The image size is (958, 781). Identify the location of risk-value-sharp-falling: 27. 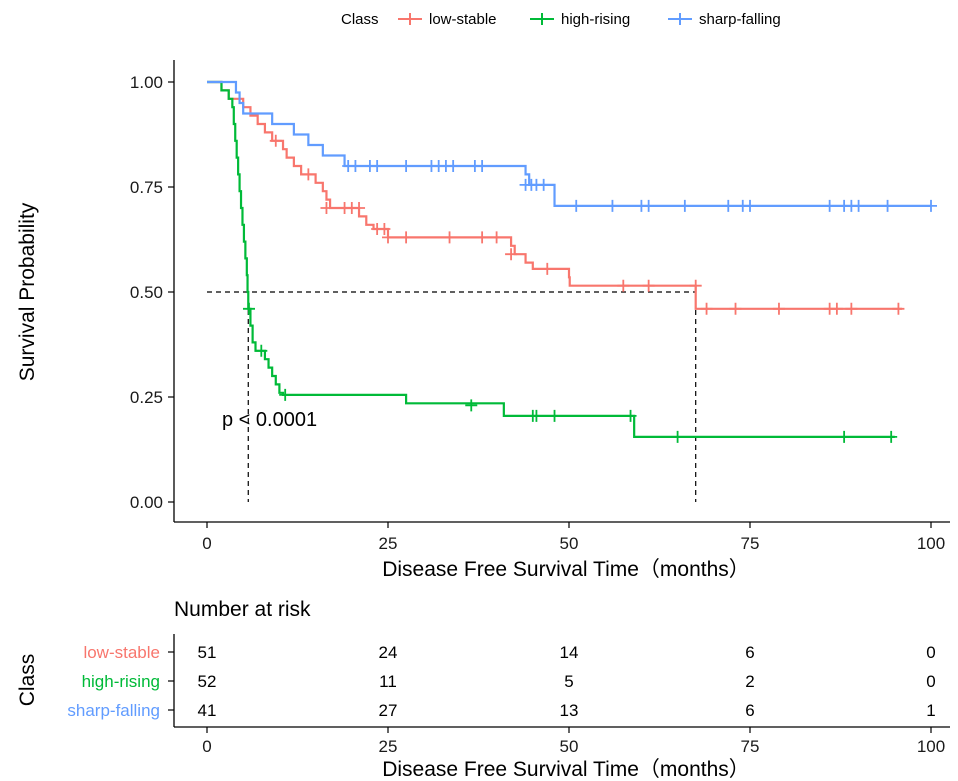
(388, 710).